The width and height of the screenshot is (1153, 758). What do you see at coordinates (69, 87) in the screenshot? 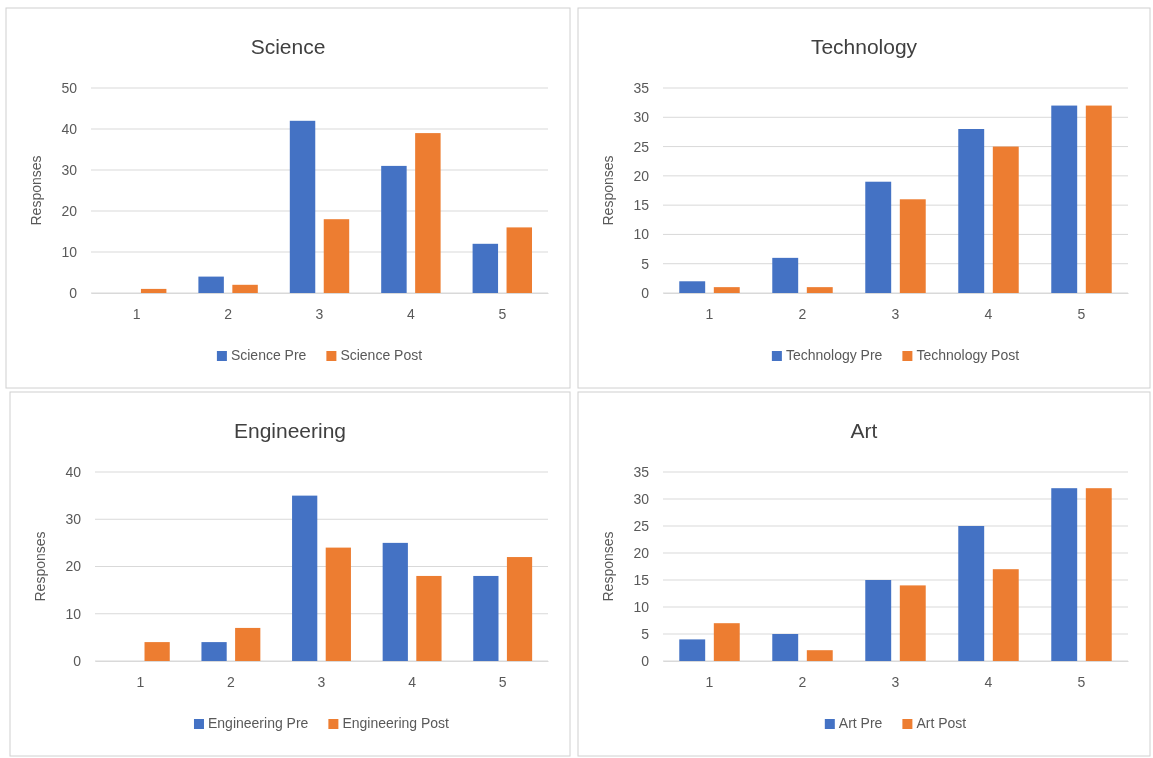
I see `y-tick-label: 50` at bounding box center [69, 87].